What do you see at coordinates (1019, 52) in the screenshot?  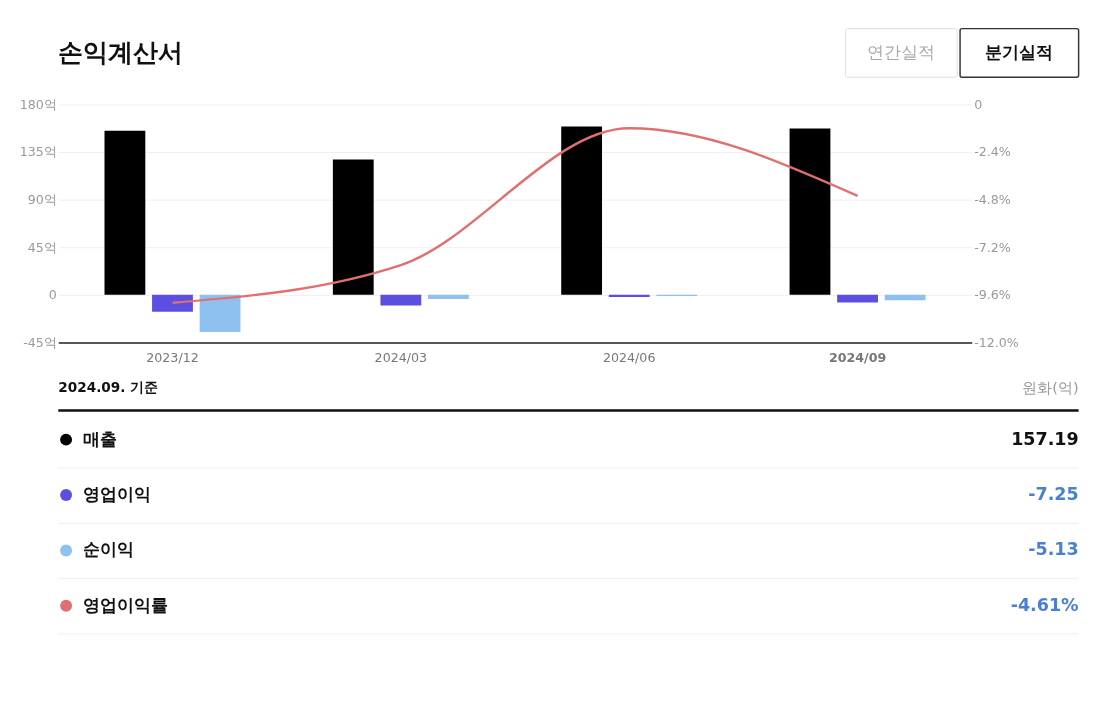 I see `text: 분기실적` at bounding box center [1019, 52].